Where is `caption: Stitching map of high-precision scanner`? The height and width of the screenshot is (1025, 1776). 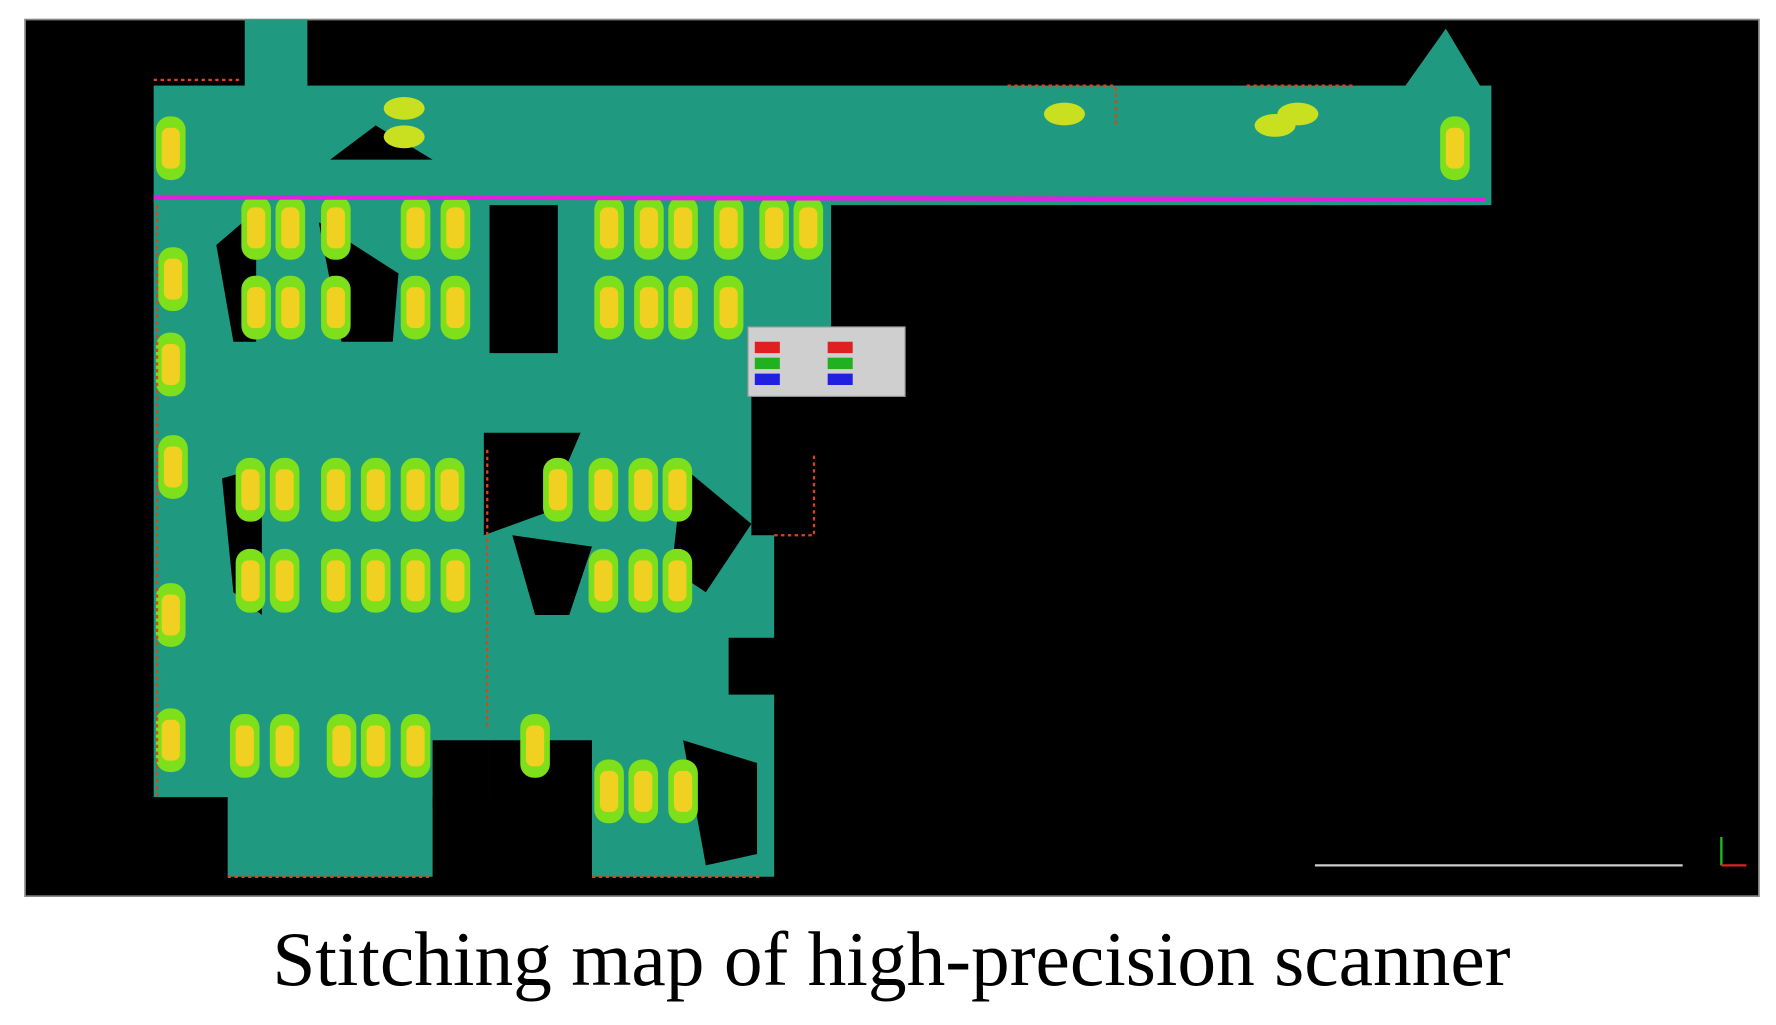
caption: Stitching map of high-precision scanner is located at coordinates (891, 959).